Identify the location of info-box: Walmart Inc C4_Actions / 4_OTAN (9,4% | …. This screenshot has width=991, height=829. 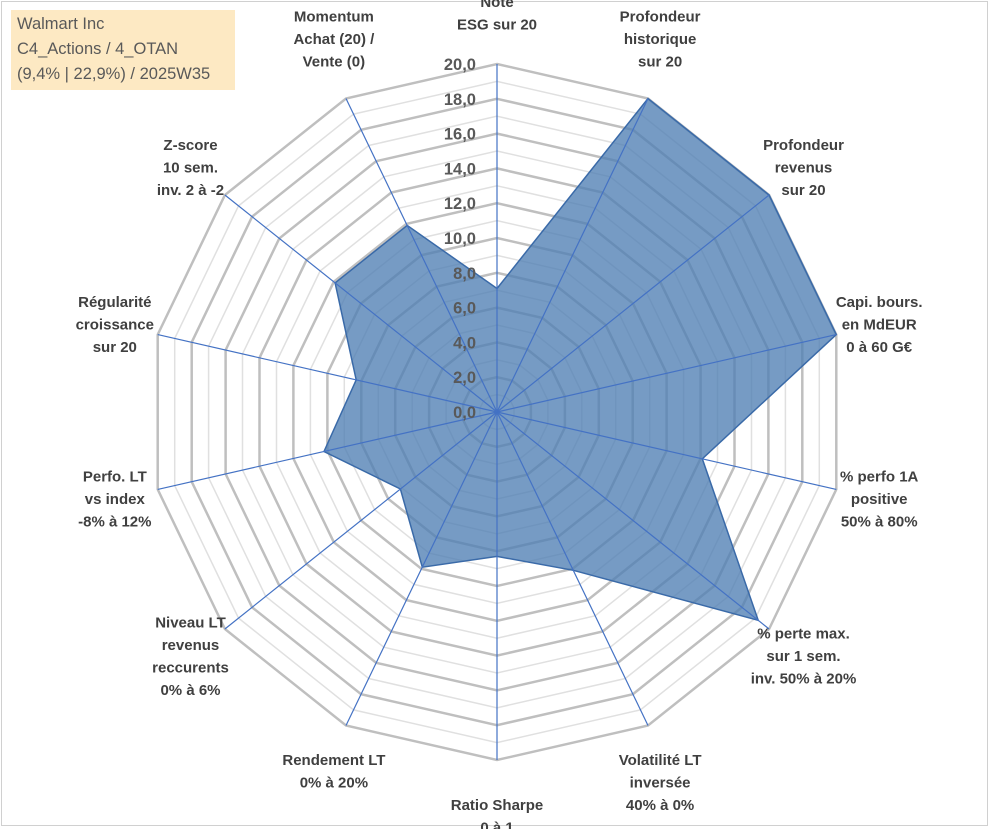
(123, 50).